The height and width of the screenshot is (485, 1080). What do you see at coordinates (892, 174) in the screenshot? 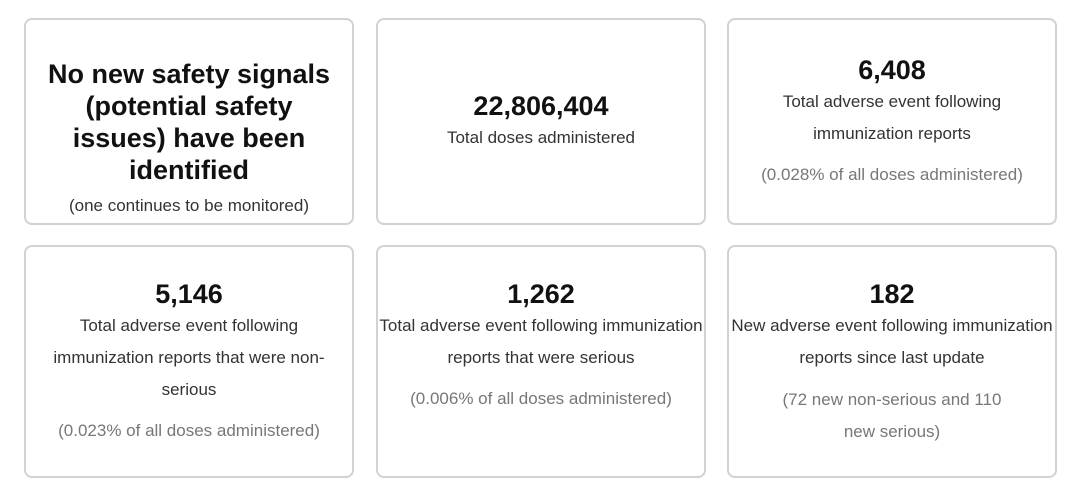
I see `total-aefi-note: (0.028% of all doses administered)` at bounding box center [892, 174].